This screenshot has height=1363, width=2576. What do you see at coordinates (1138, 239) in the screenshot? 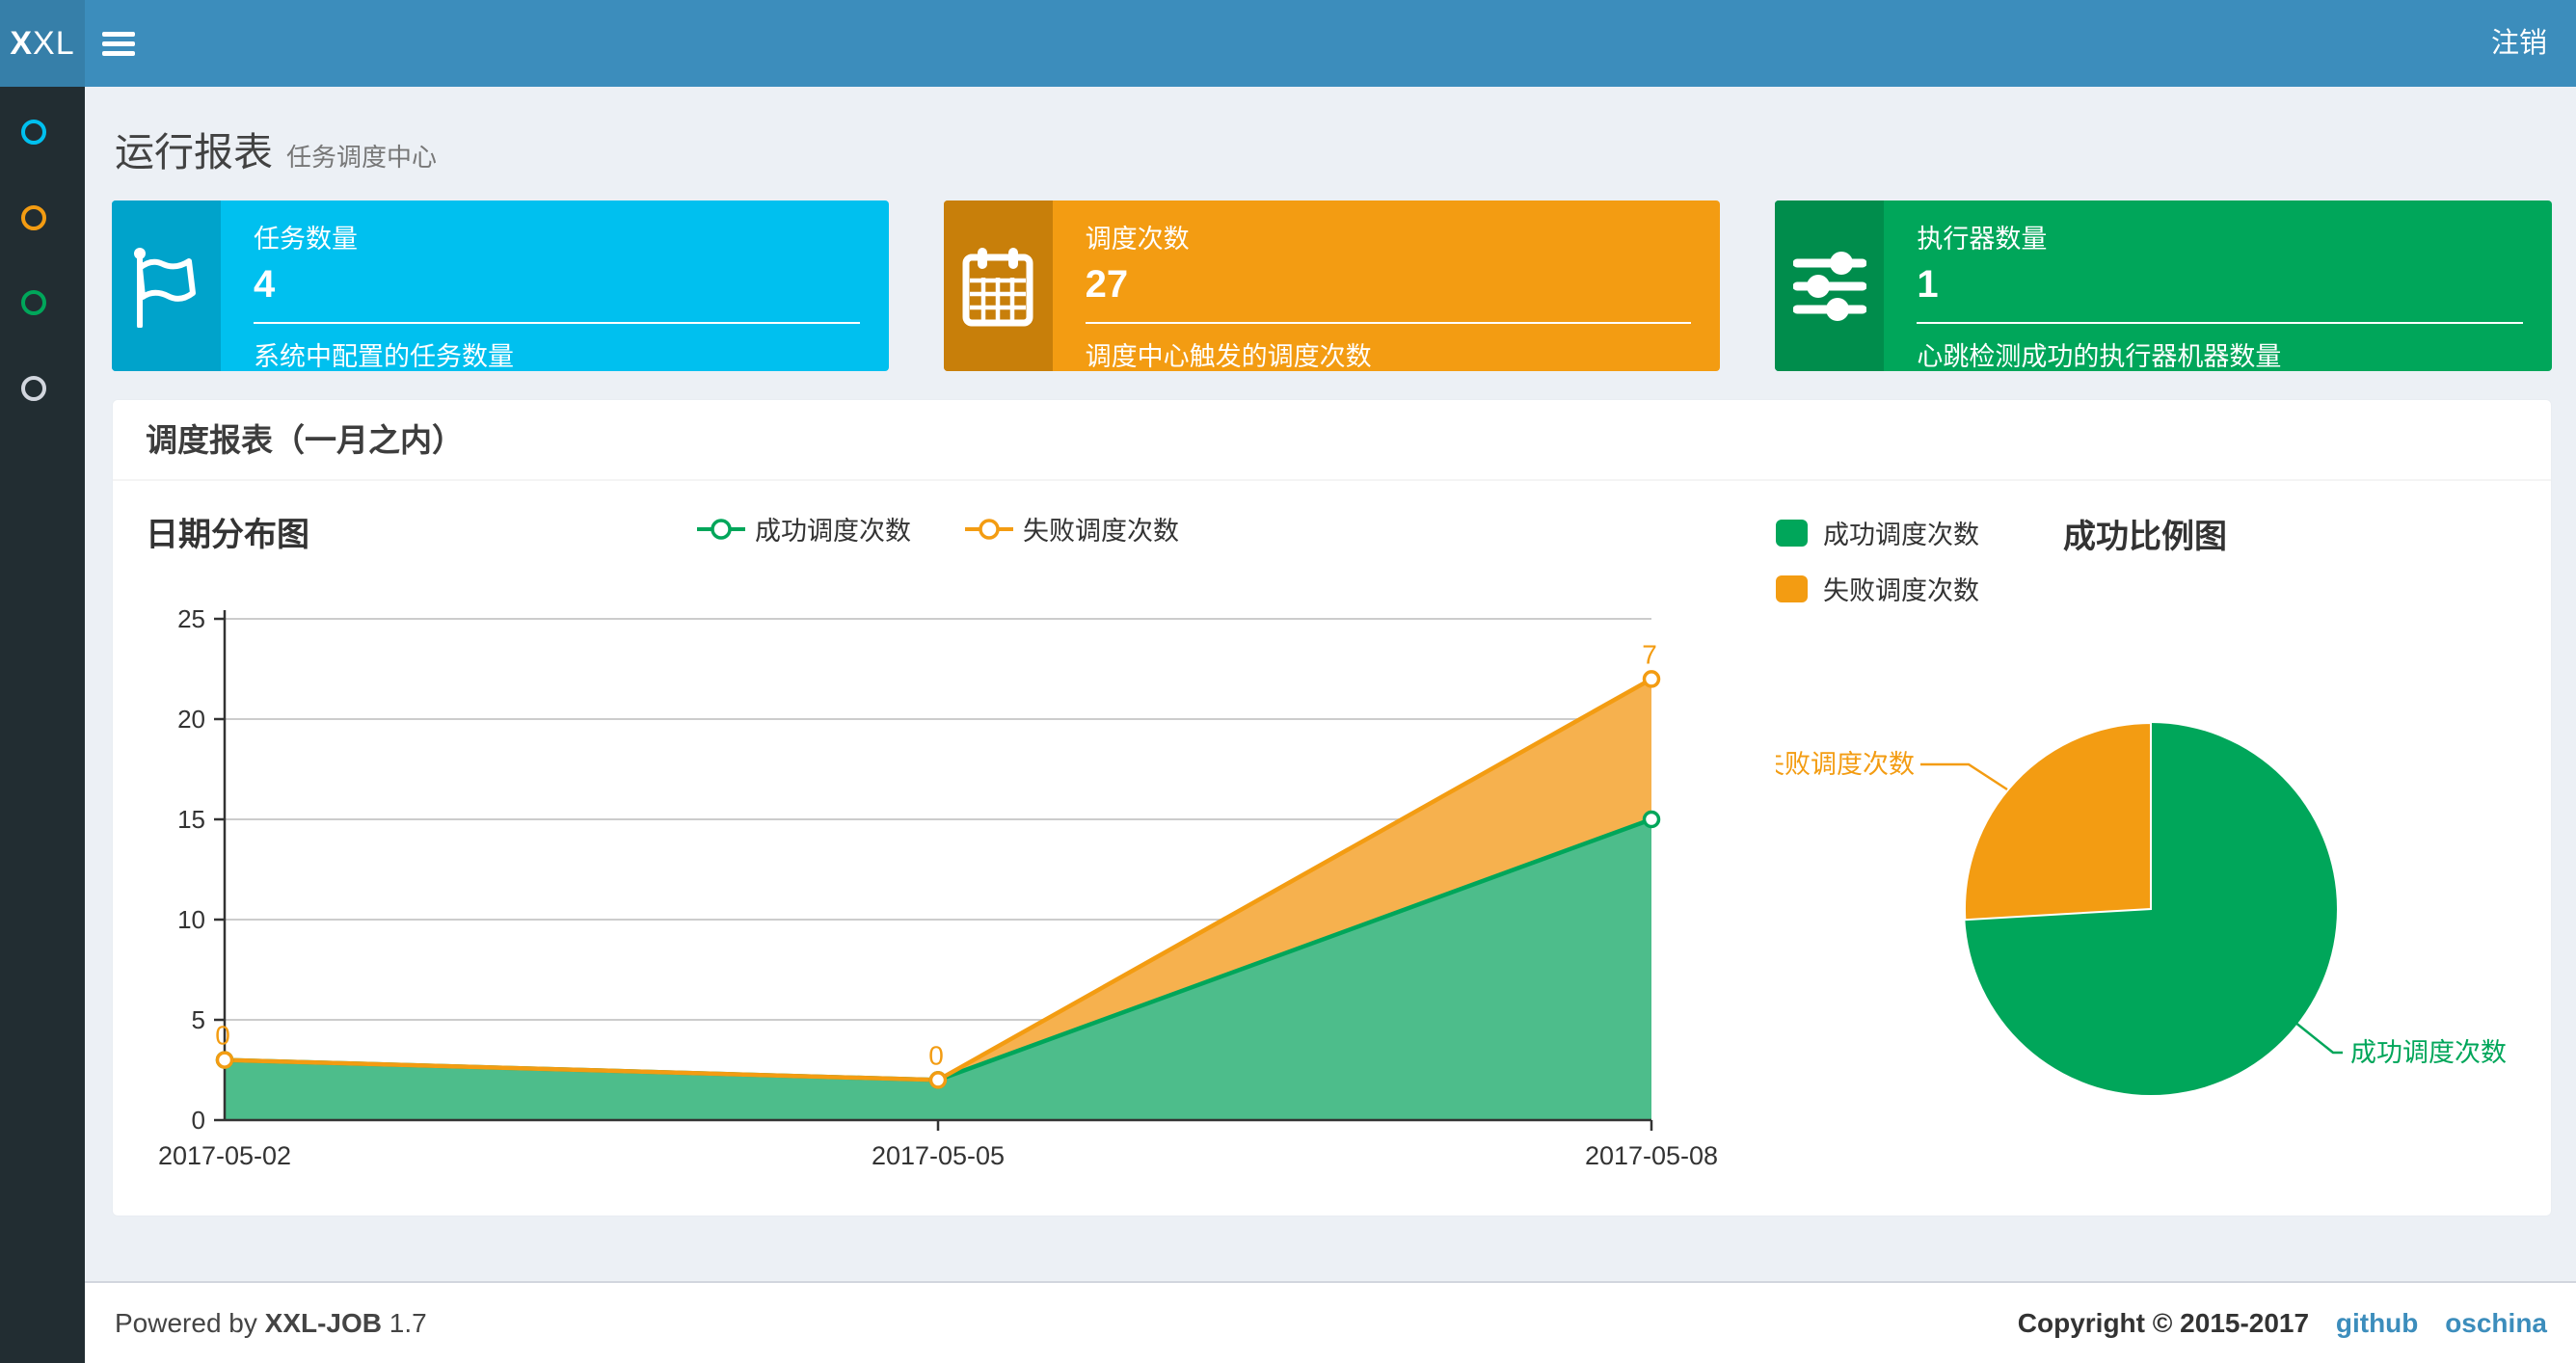
I see `card-label: 调度次数` at bounding box center [1138, 239].